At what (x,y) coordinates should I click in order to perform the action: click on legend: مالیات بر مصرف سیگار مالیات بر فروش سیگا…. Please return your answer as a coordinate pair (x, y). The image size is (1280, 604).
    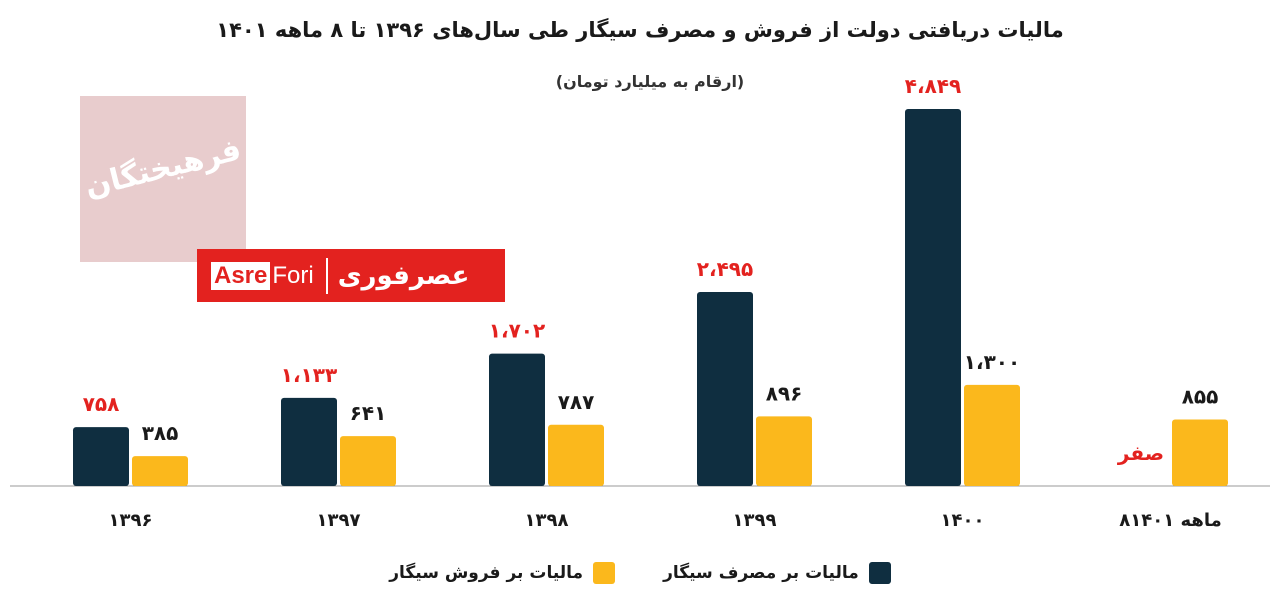
    Looking at the image, I should click on (640, 573).